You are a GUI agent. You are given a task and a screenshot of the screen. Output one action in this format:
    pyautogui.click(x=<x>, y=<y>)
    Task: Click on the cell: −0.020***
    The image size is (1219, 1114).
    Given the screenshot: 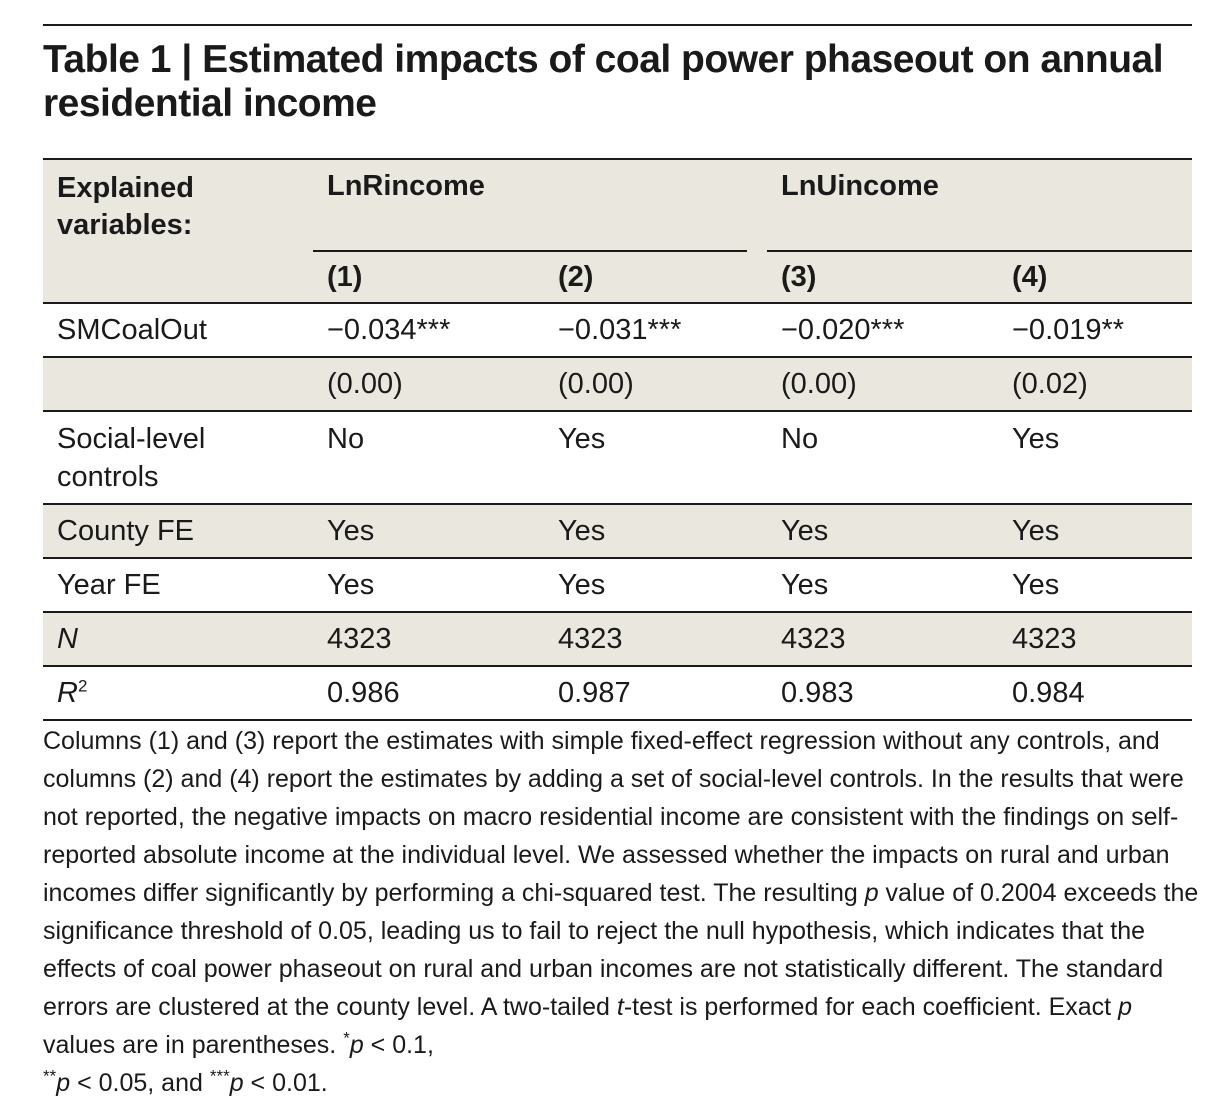 What is the action you would take?
    pyautogui.click(x=882, y=330)
    